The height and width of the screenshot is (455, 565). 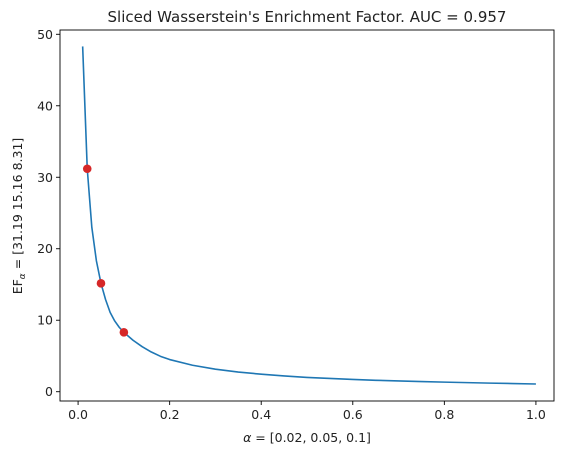 What do you see at coordinates (170, 414) in the screenshot?
I see `x-tick-label-1: 0.2` at bounding box center [170, 414].